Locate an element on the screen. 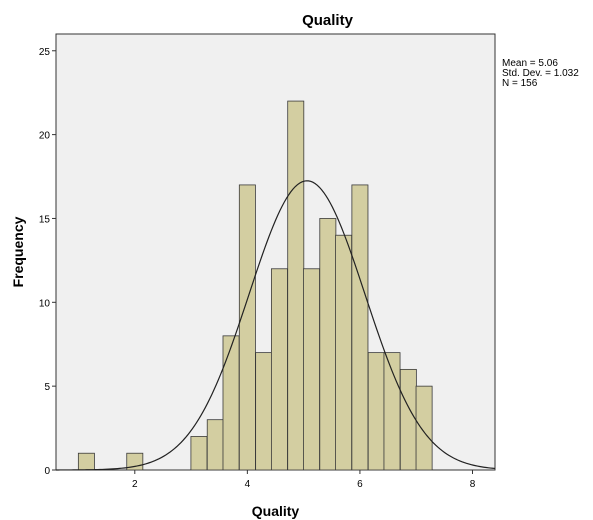 The image size is (593, 520). y-tick-label: 25 is located at coordinates (45, 52).